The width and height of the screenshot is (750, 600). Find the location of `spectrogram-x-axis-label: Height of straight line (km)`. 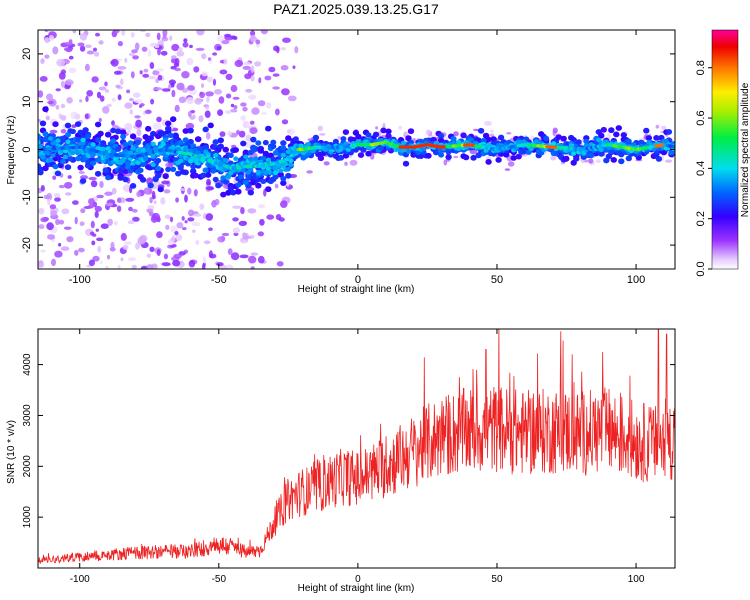

spectrogram-x-axis-label: Height of straight line (km) is located at coordinates (356, 289).